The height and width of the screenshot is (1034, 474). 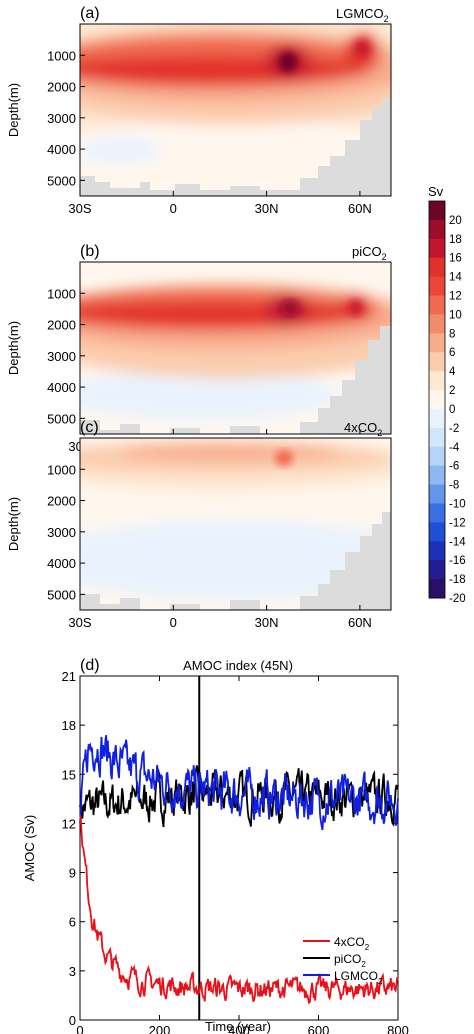 I want to click on x-tick-label: 200, so click(x=160, y=1028).